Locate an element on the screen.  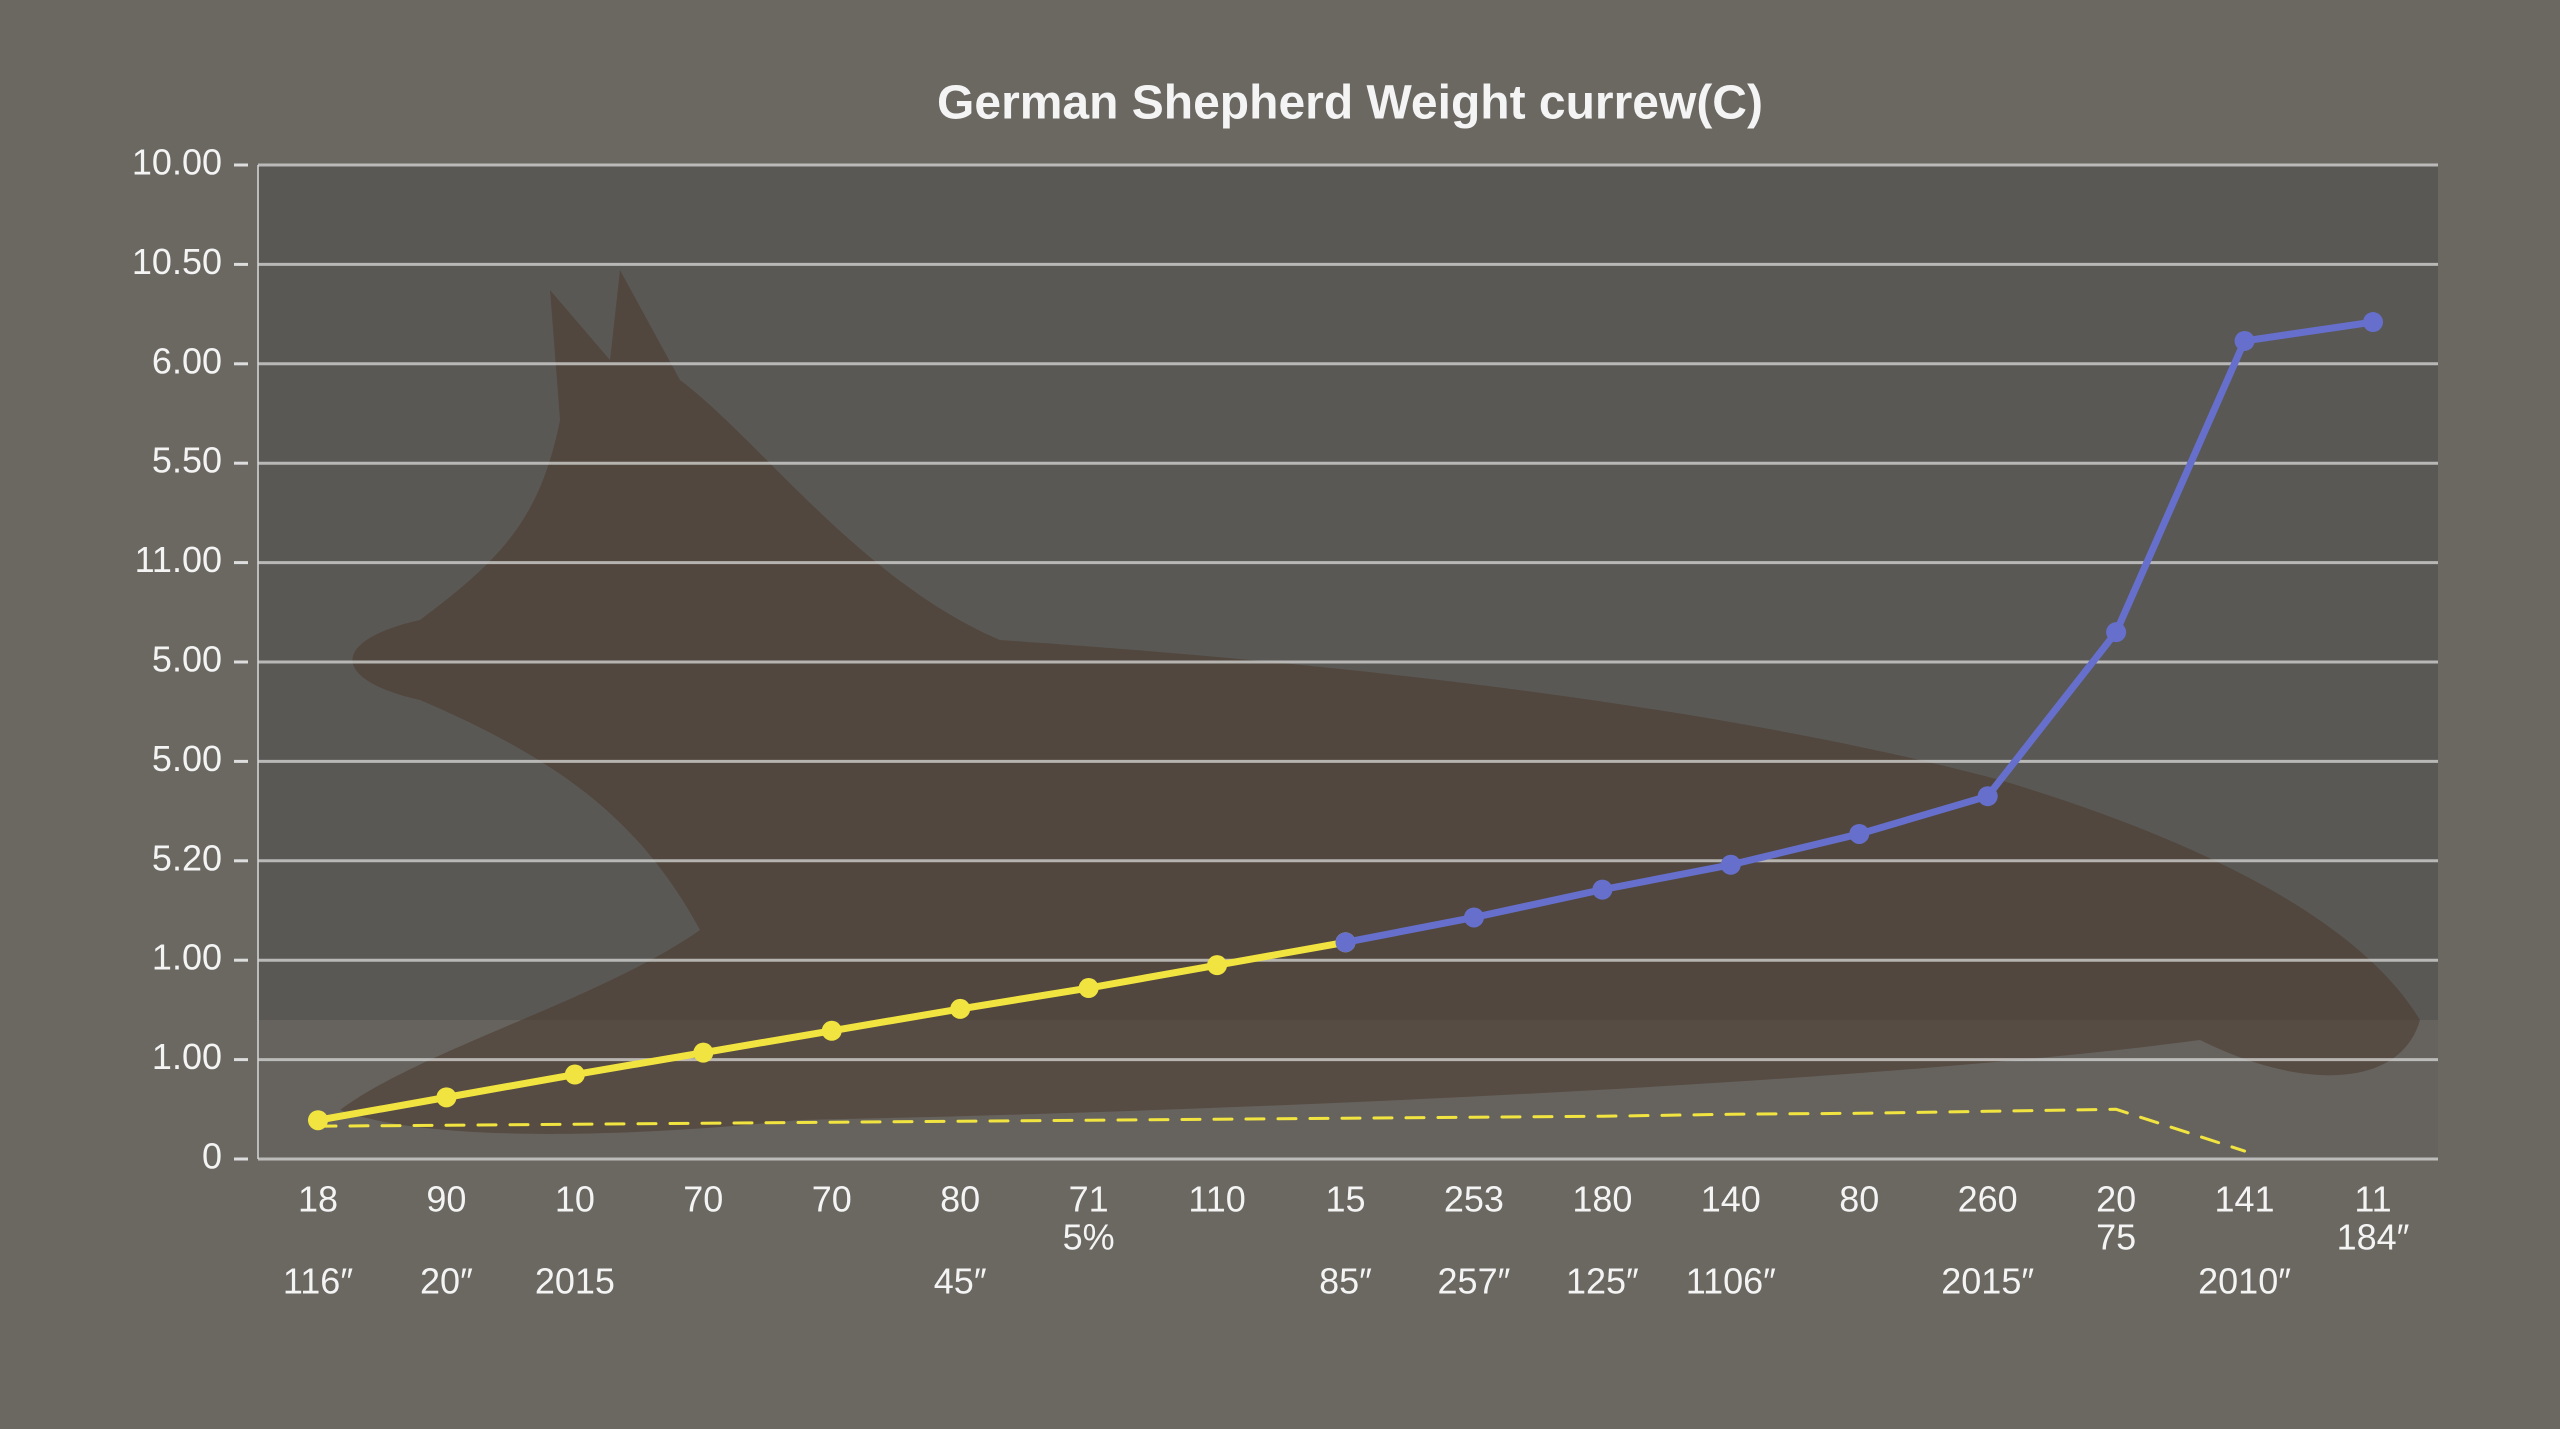
x-tick-sublabel: 116″ is located at coordinates (318, 1281).